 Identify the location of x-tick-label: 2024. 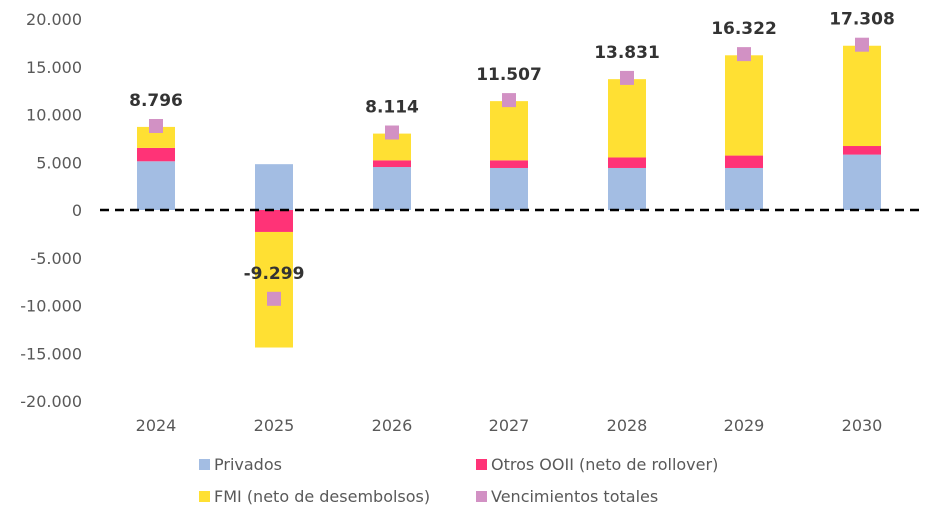
(156, 425).